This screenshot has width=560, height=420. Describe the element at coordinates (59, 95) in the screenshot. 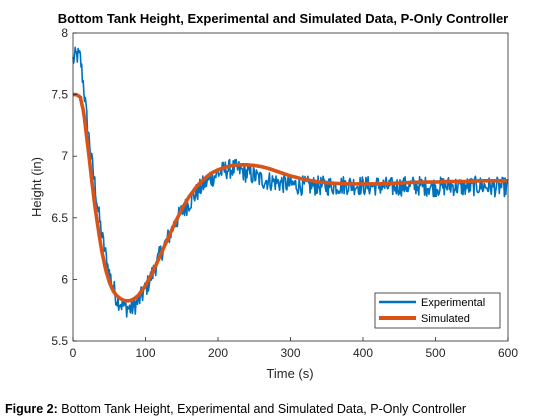

I see `y-tick-label: 7.5` at that location.